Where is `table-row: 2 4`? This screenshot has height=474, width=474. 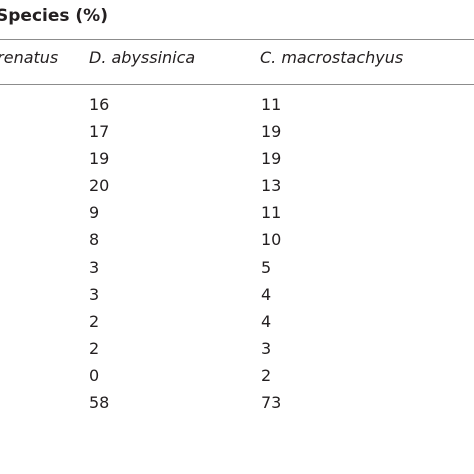 table-row: 2 4 is located at coordinates (237, 321).